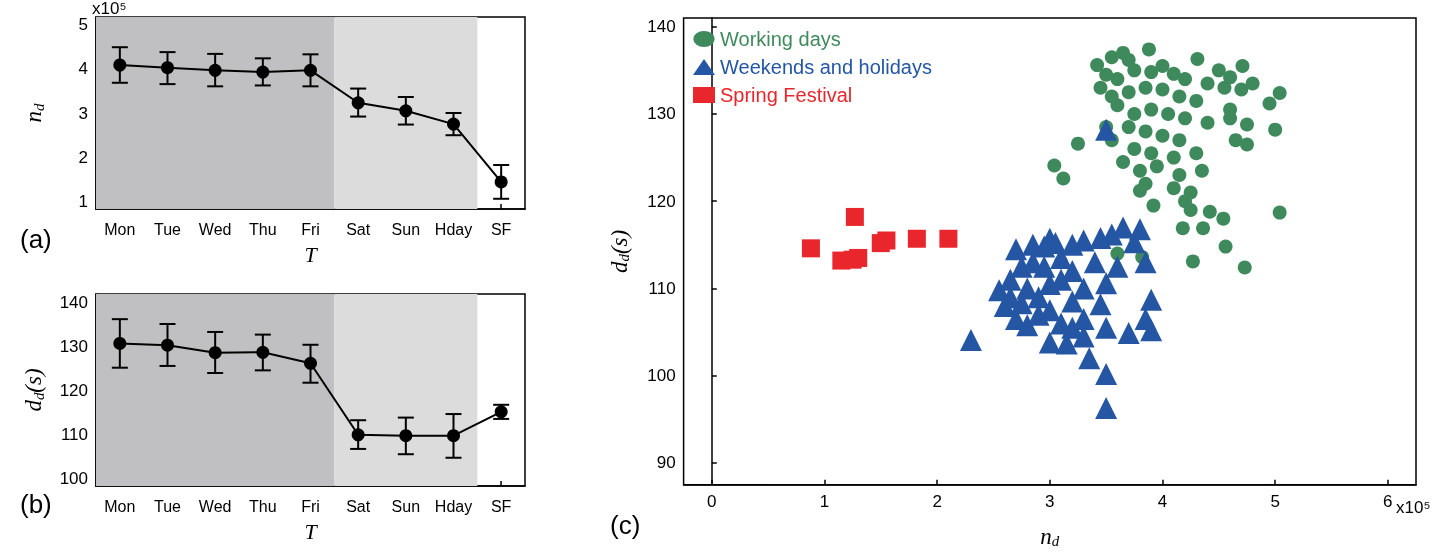 This screenshot has width=1446, height=554. I want to click on x-tick-label: 1, so click(824, 501).